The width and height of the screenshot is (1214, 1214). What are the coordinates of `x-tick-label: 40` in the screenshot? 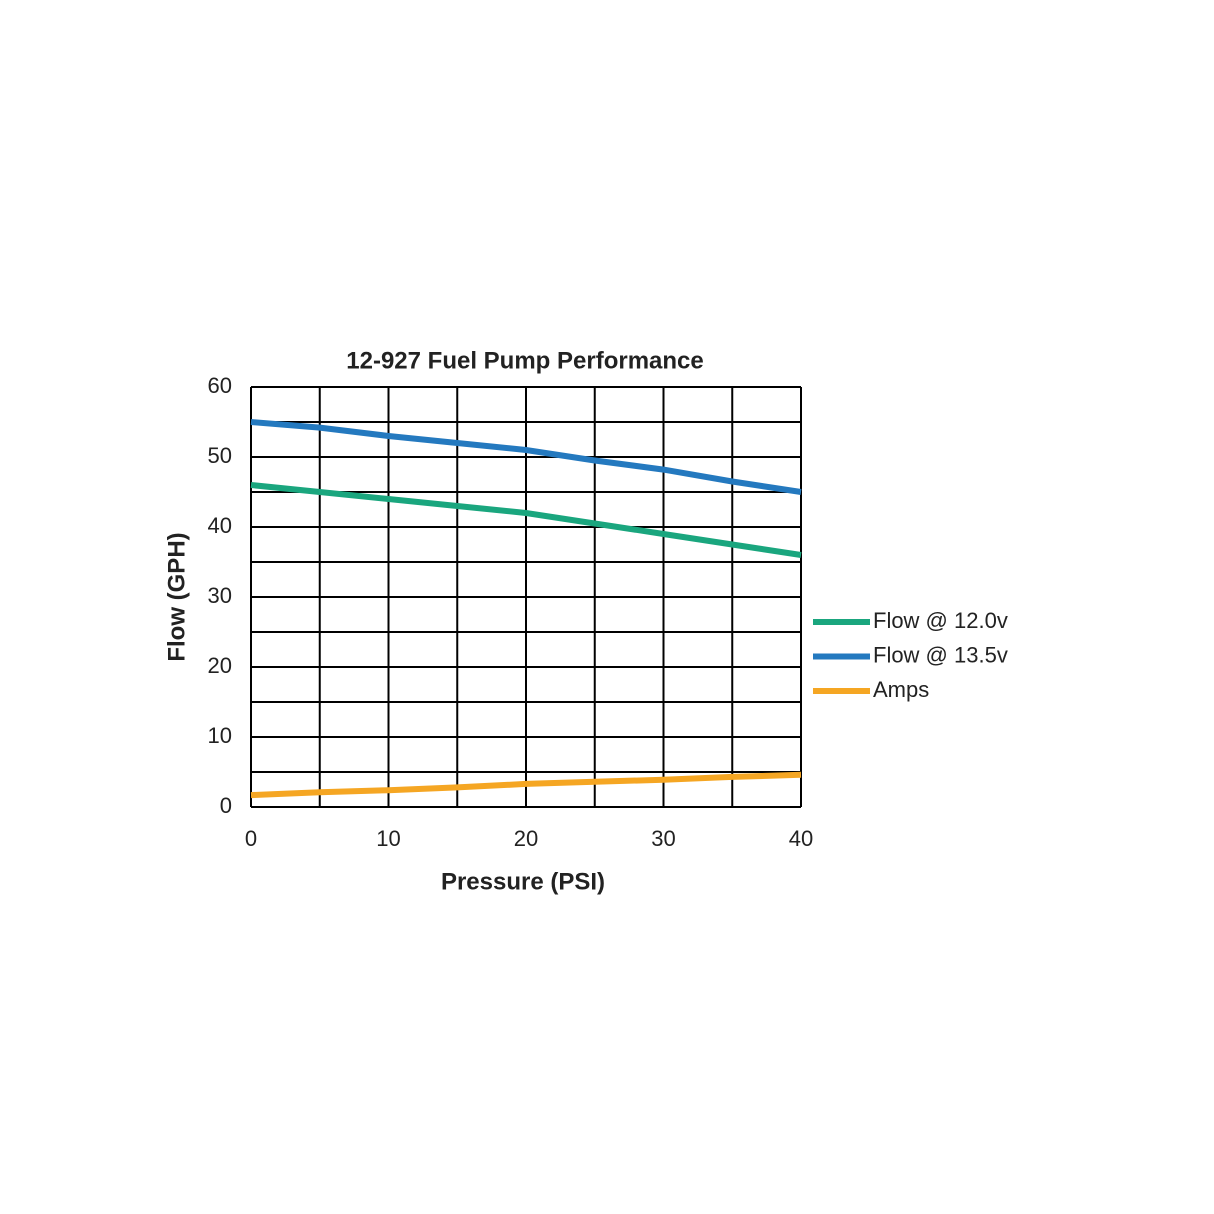 It's located at (801, 838).